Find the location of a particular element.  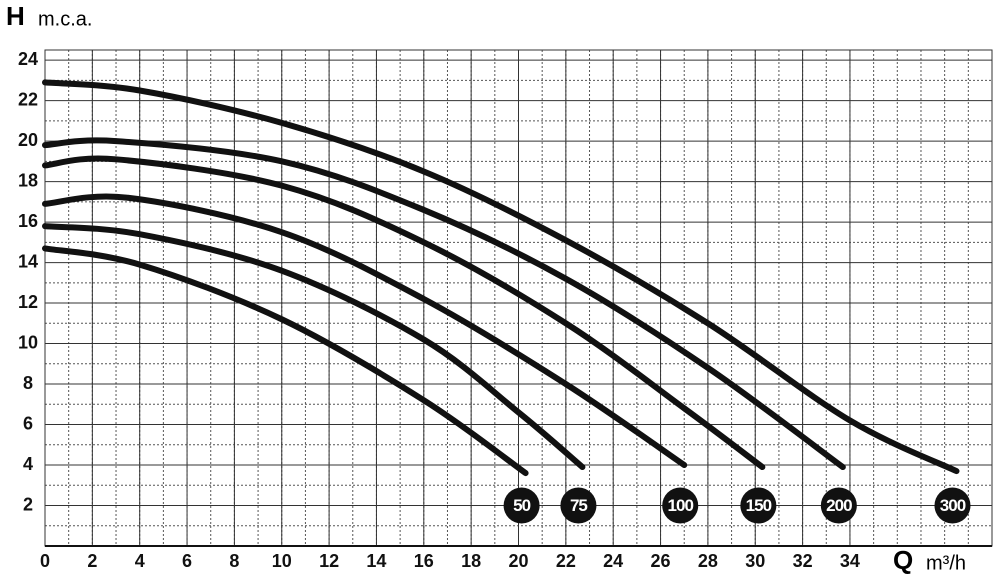

x-tick-label: 26 is located at coordinates (661, 561).